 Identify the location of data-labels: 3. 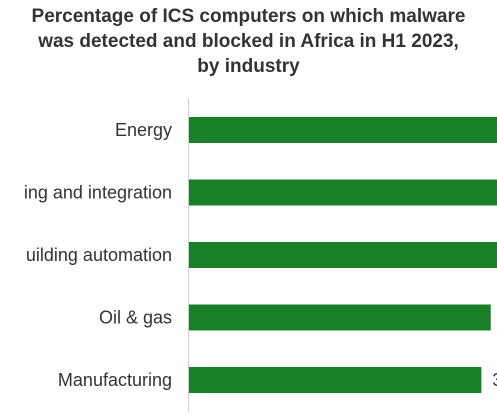
(494, 380).